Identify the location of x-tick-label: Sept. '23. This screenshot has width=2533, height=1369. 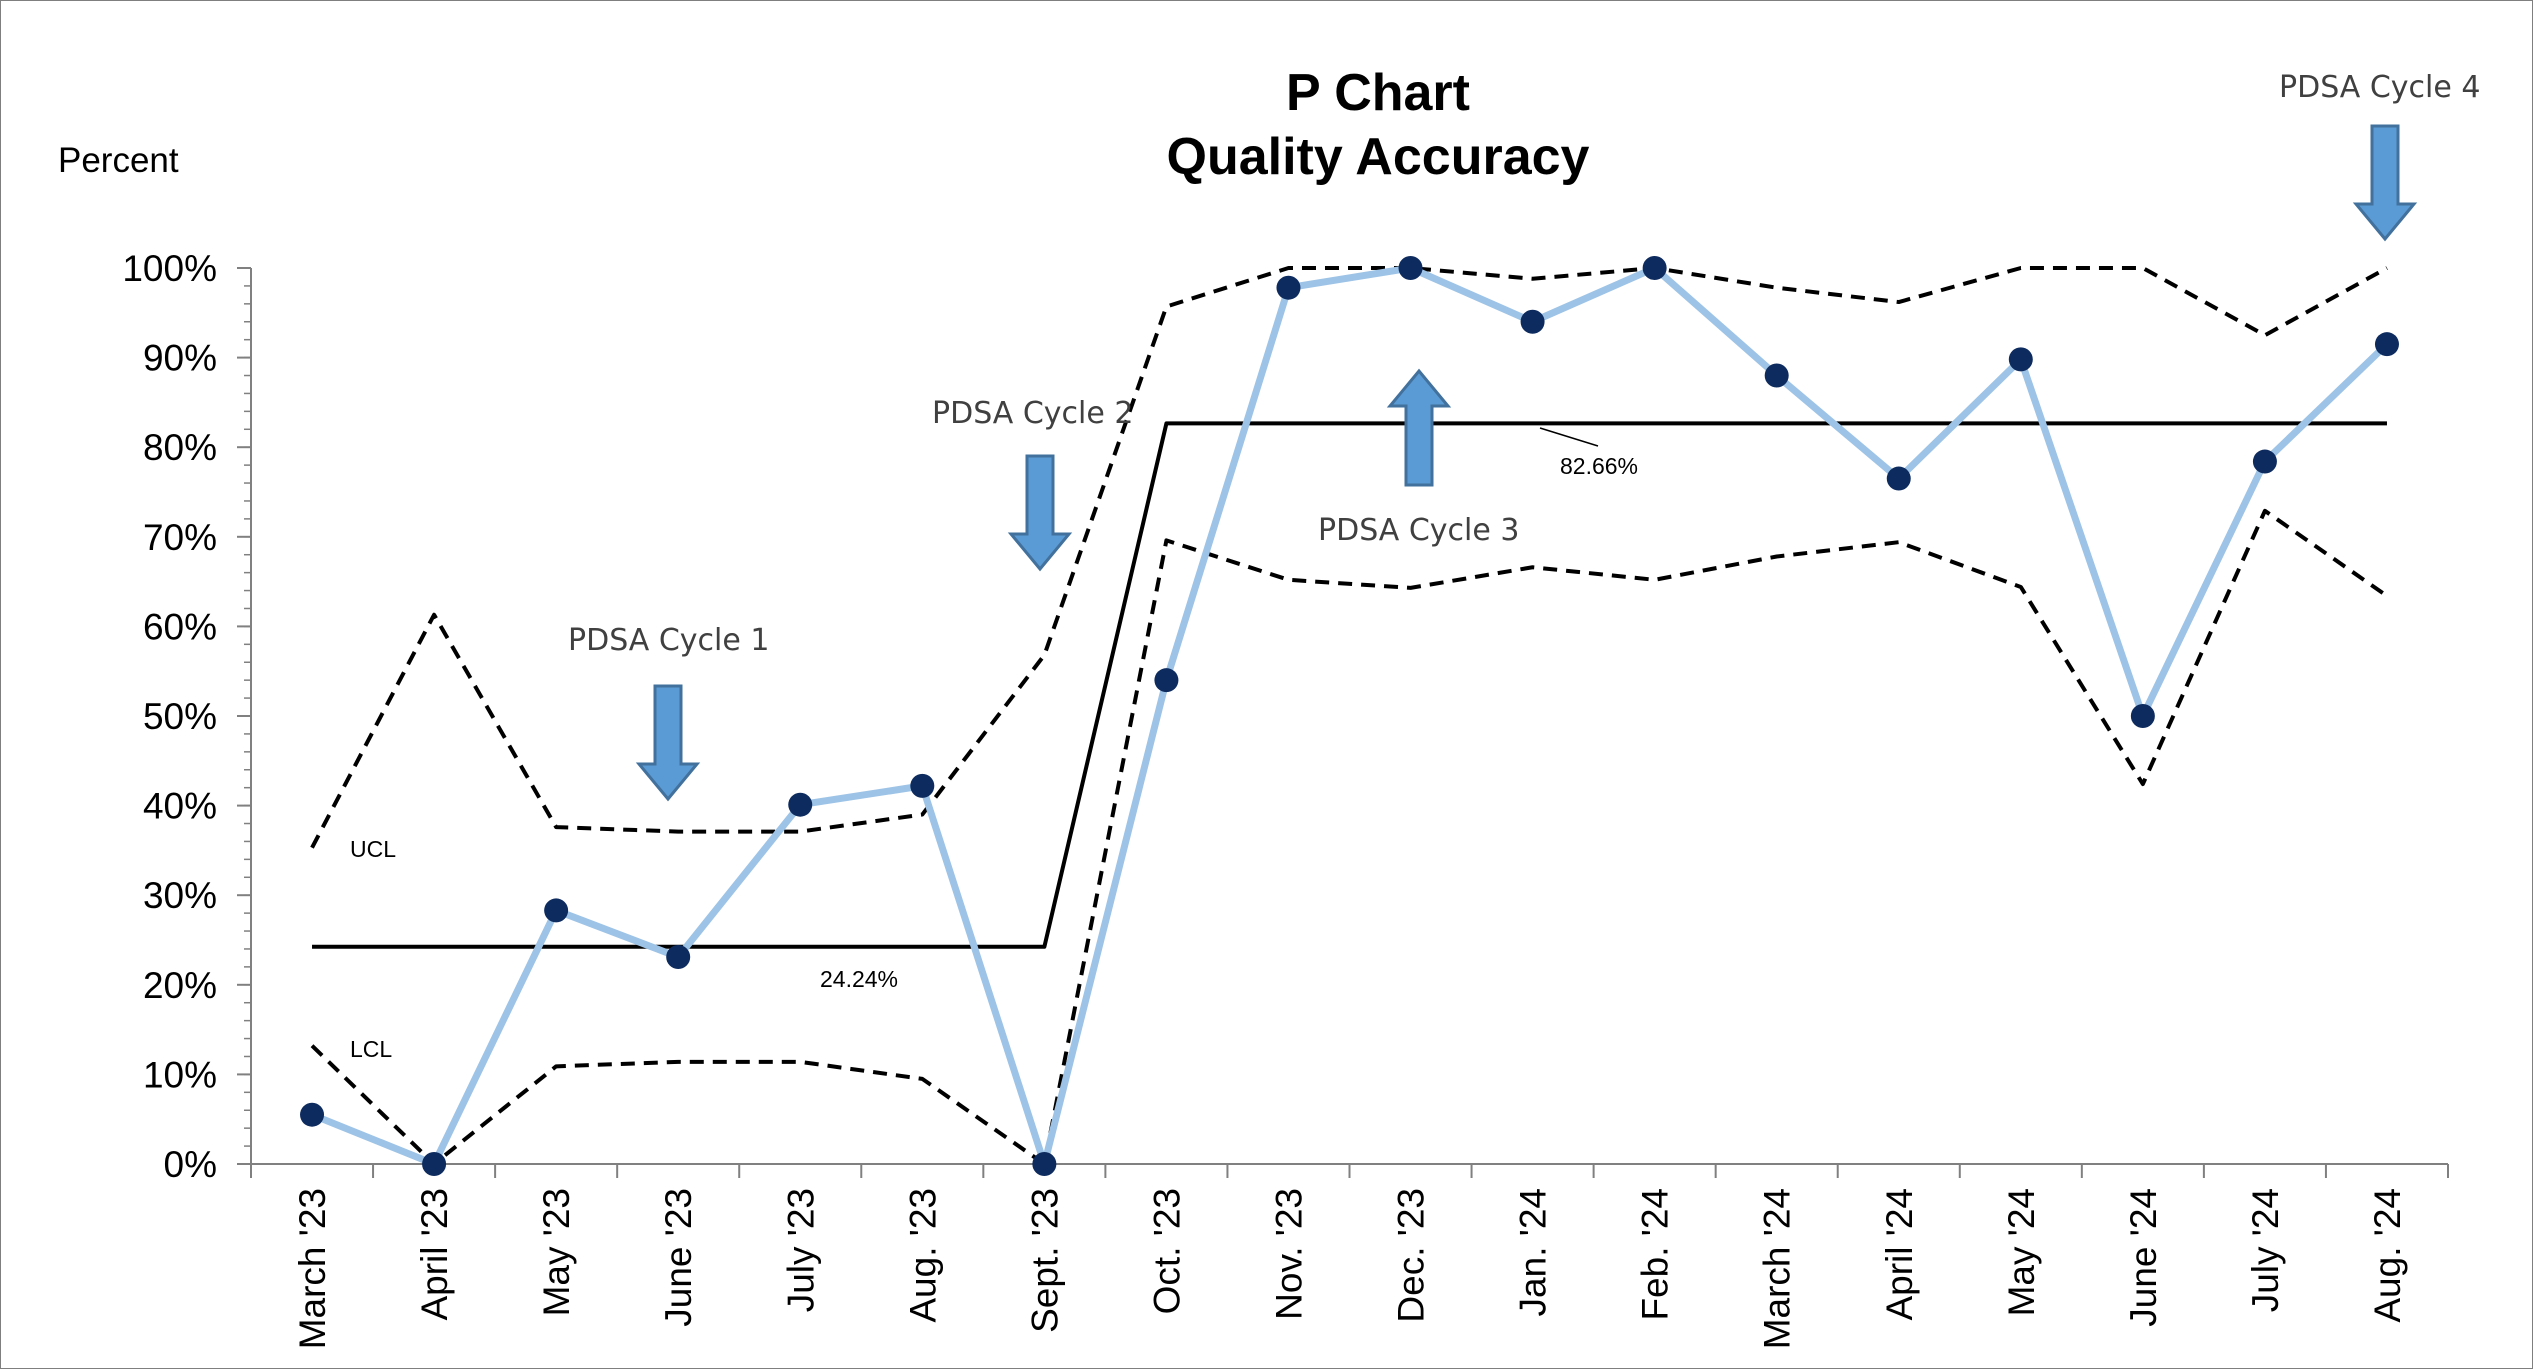
(1044, 1260).